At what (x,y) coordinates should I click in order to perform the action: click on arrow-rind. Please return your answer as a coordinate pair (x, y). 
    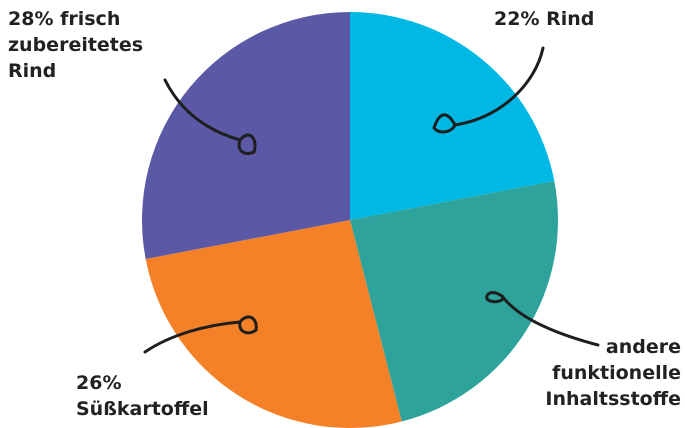
    Looking at the image, I should click on (488, 90).